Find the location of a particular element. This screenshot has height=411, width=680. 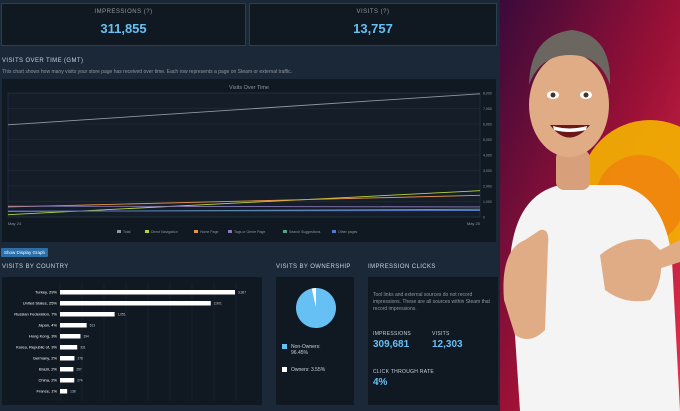

country-value-label: 138 is located at coordinates (73, 391).